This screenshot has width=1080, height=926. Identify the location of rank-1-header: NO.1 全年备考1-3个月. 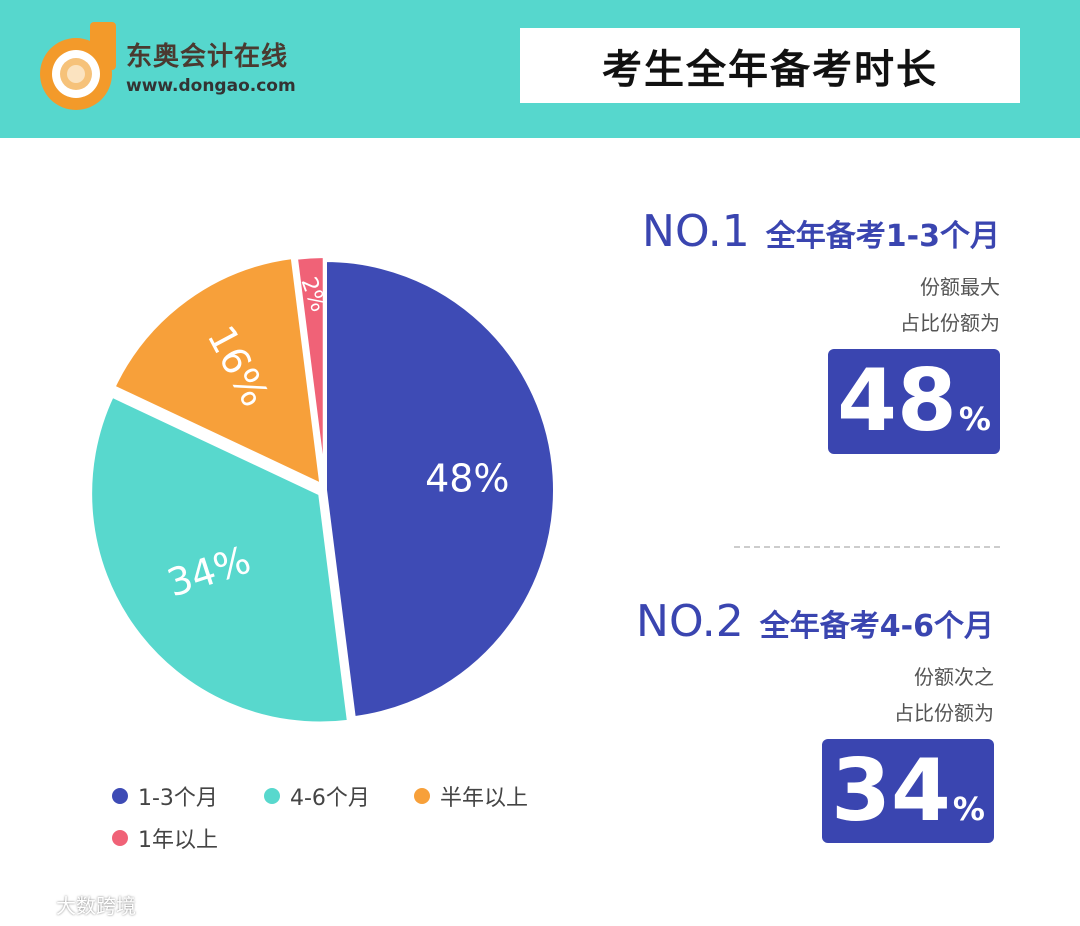
(821, 231).